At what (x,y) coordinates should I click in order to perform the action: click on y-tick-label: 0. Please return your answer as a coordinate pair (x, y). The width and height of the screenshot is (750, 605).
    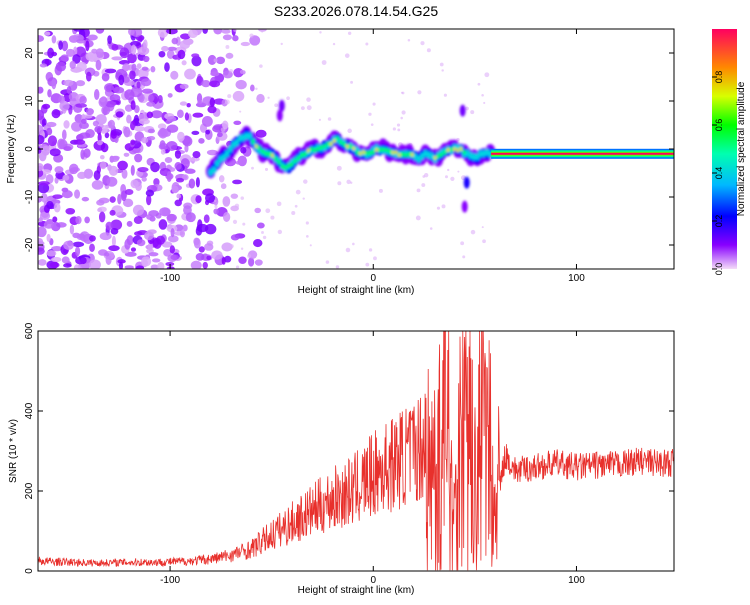
    Looking at the image, I should click on (29, 149).